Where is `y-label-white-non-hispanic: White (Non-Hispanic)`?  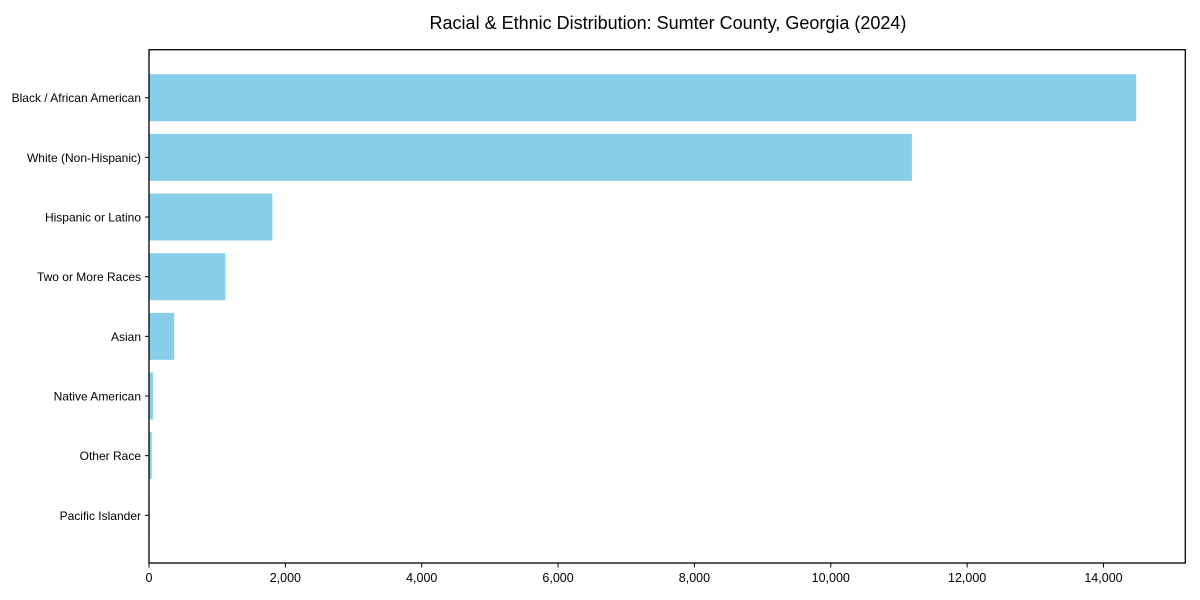 y-label-white-non-hispanic: White (Non-Hispanic) is located at coordinates (84, 158).